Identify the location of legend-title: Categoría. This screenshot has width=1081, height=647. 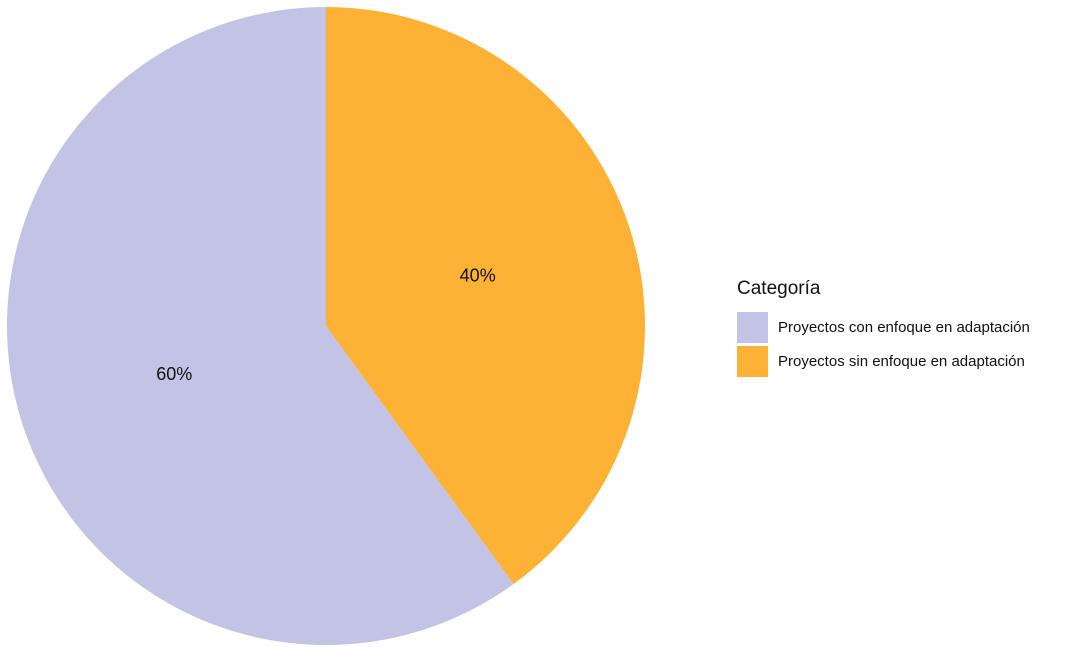
(779, 288).